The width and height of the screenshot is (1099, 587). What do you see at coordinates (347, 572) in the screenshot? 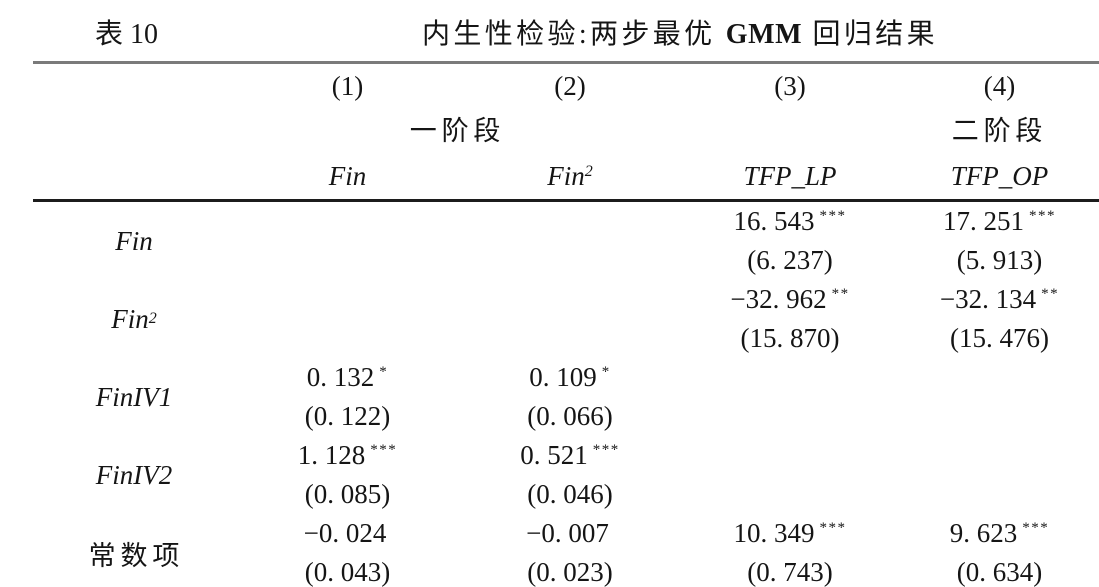
I see `stderr-value: (0. 043)` at bounding box center [347, 572].